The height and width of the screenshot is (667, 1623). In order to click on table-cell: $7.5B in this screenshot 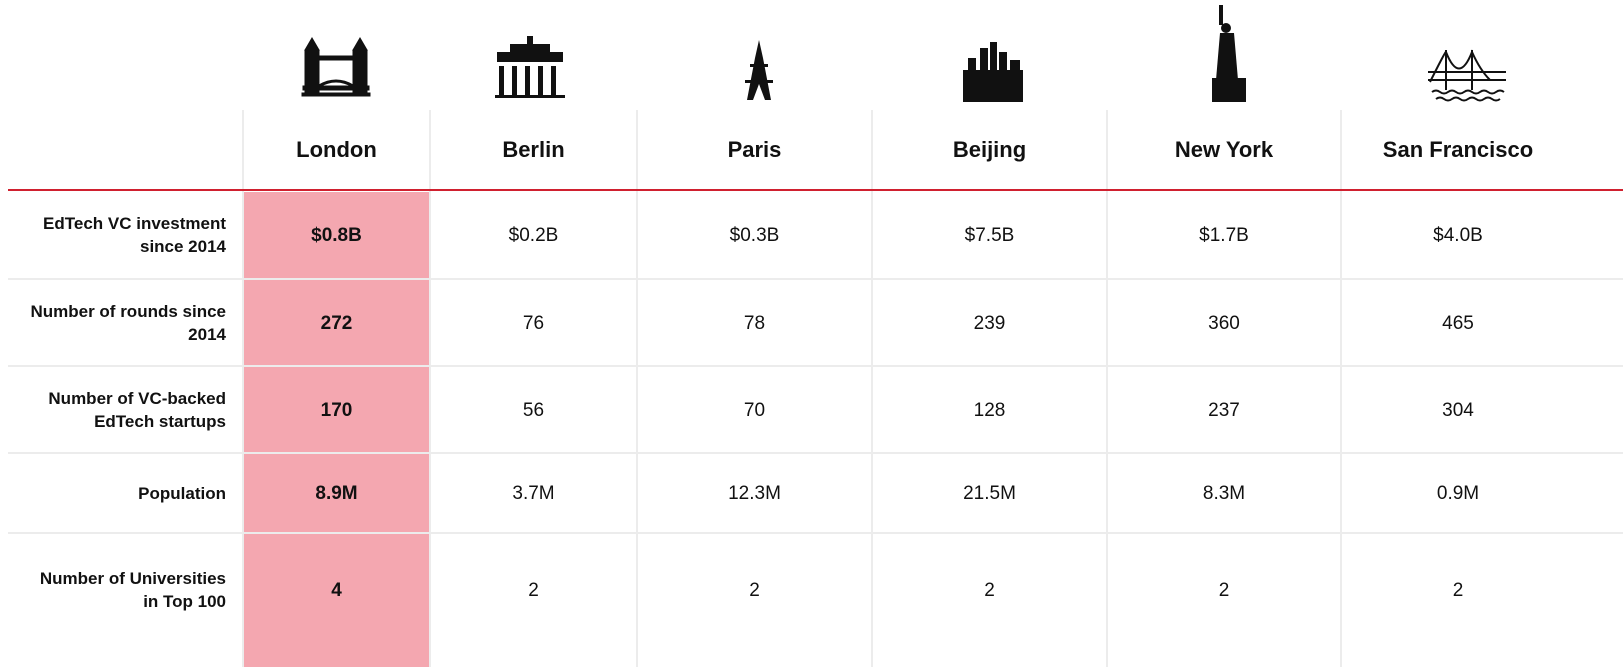, I will do `click(989, 235)`.